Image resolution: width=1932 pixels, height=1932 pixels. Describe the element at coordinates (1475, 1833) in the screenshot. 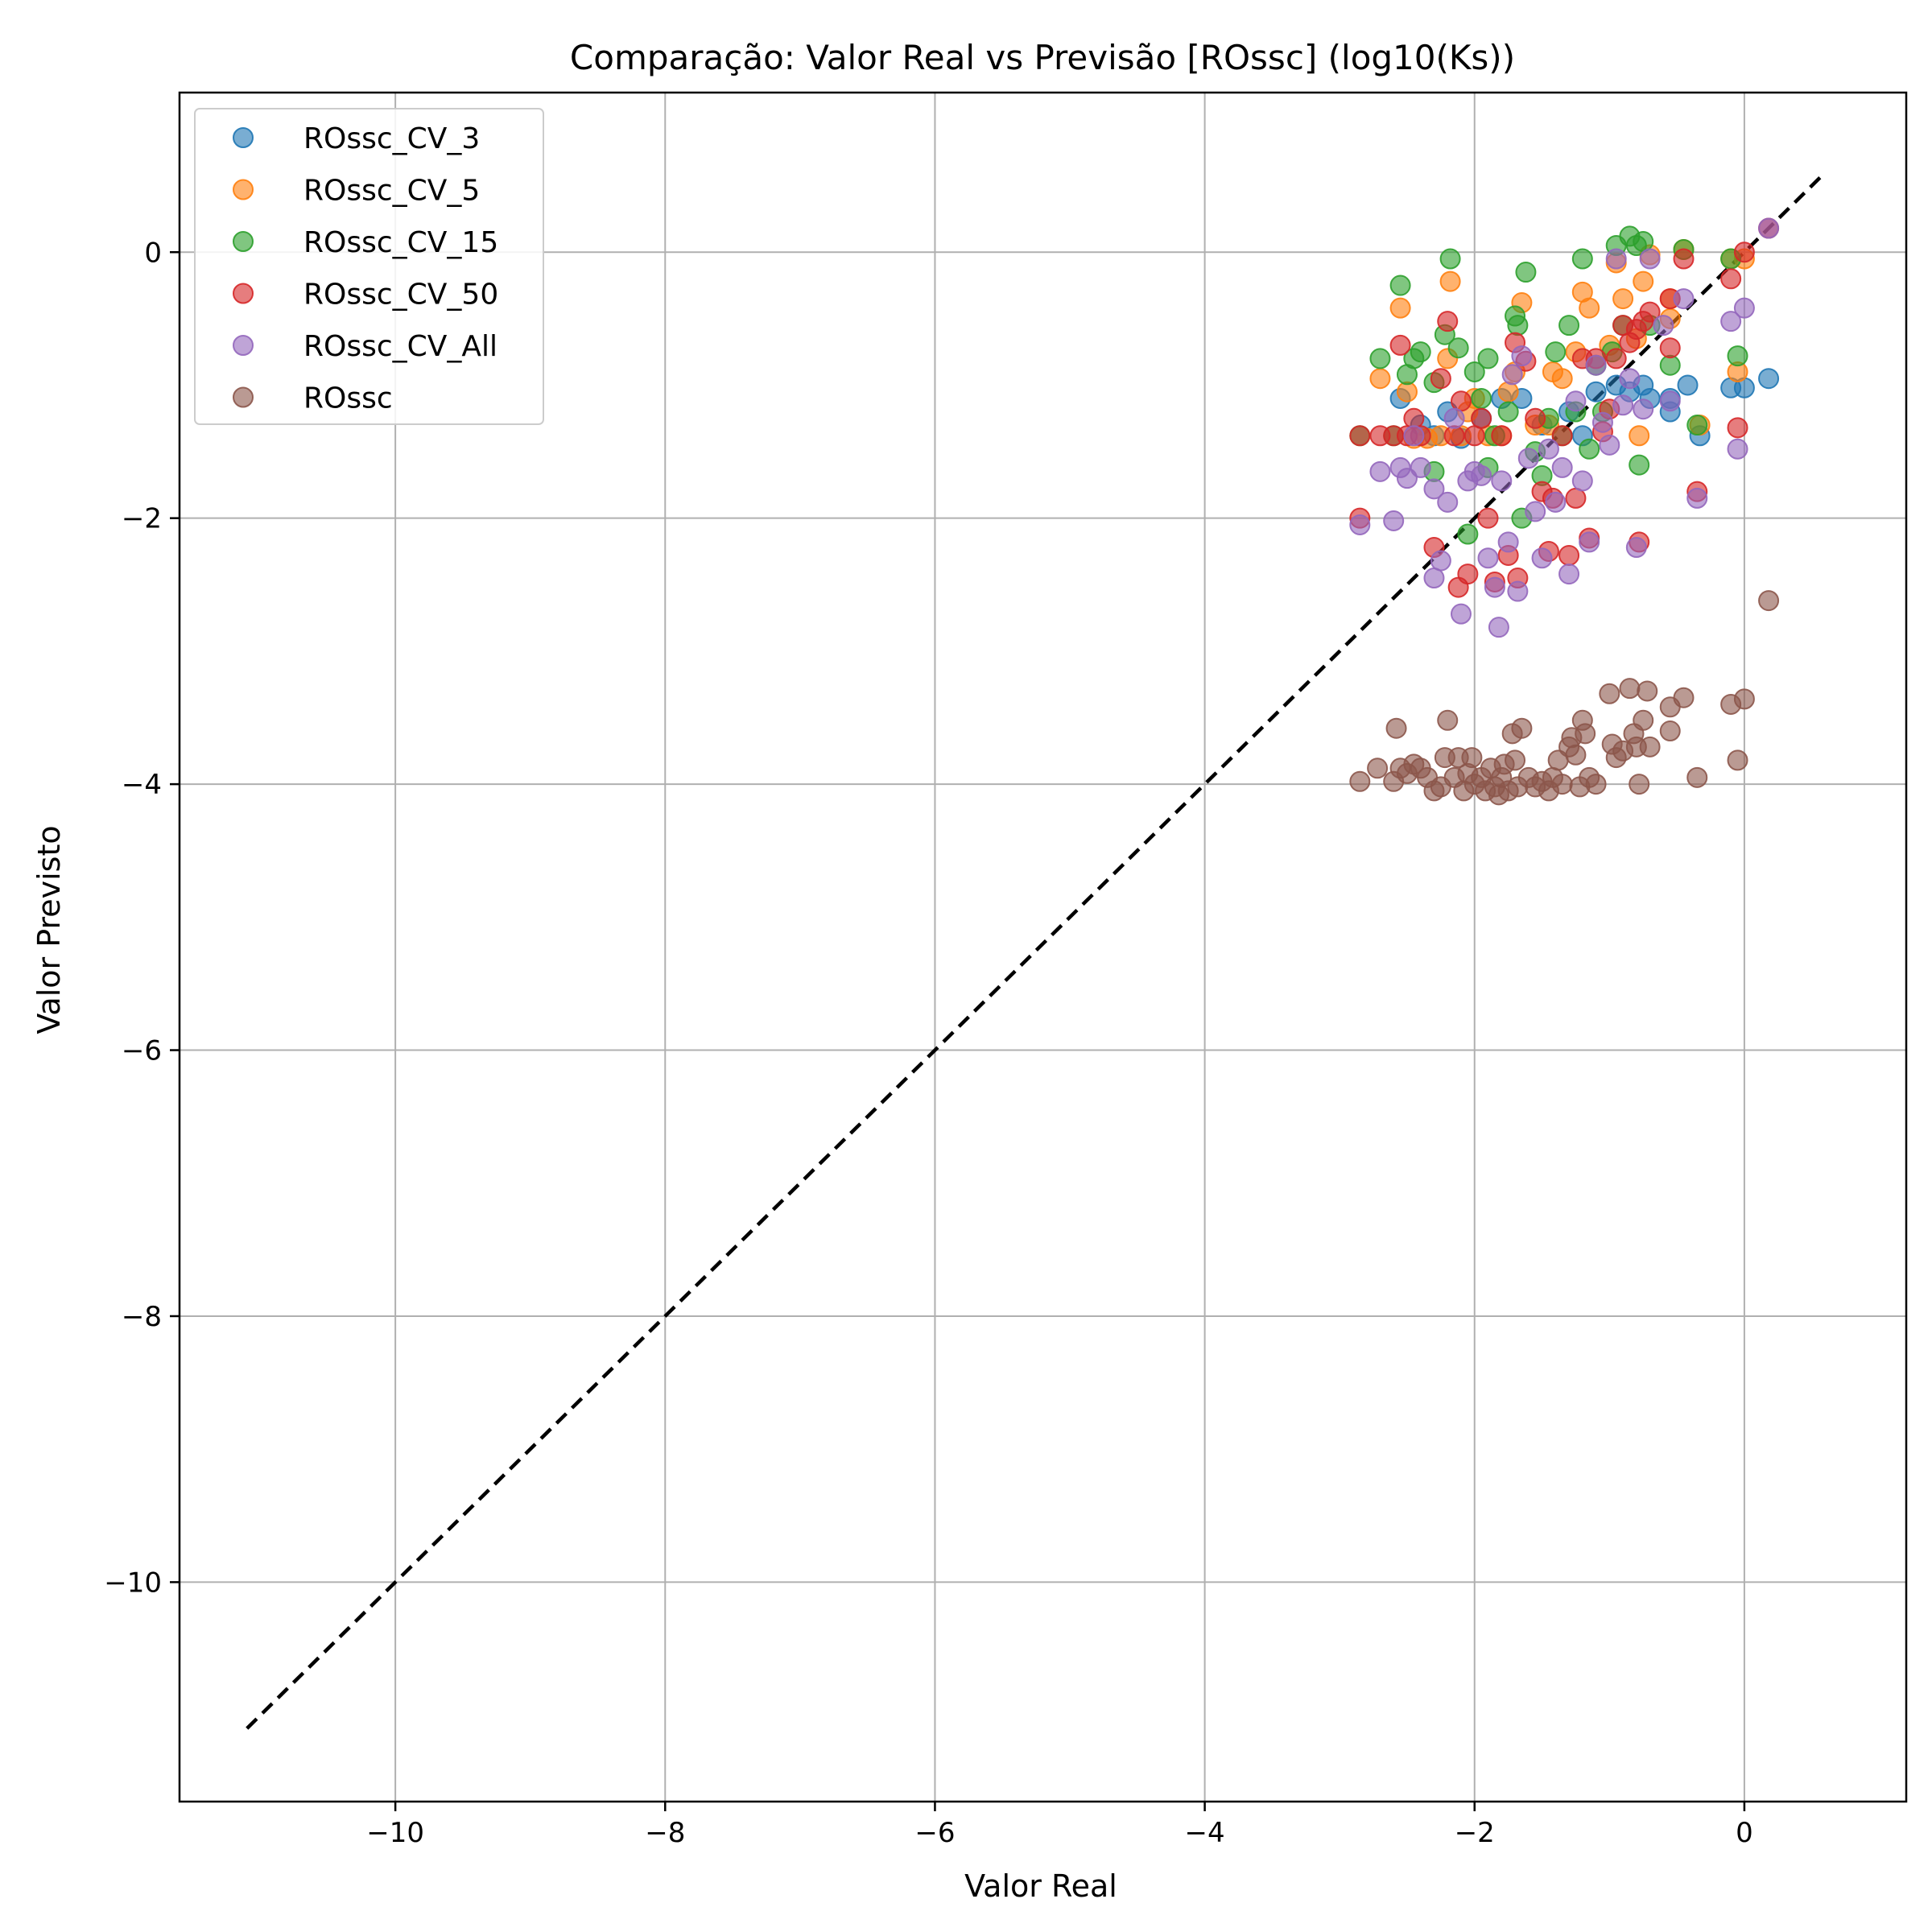

I see `x-tick-label: −2` at that location.